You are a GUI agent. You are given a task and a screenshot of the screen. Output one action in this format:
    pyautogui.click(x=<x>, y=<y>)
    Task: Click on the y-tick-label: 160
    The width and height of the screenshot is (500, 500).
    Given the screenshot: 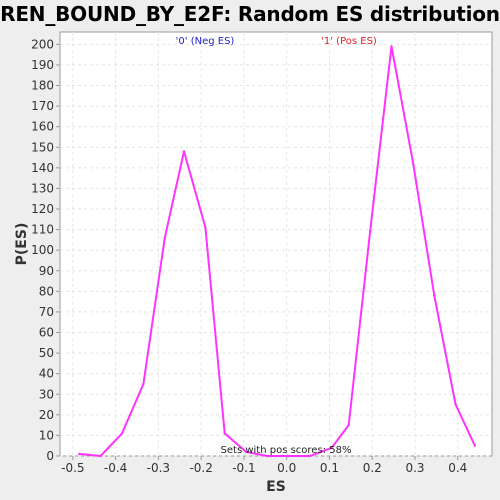 What is the action you would take?
    pyautogui.click(x=42, y=127)
    